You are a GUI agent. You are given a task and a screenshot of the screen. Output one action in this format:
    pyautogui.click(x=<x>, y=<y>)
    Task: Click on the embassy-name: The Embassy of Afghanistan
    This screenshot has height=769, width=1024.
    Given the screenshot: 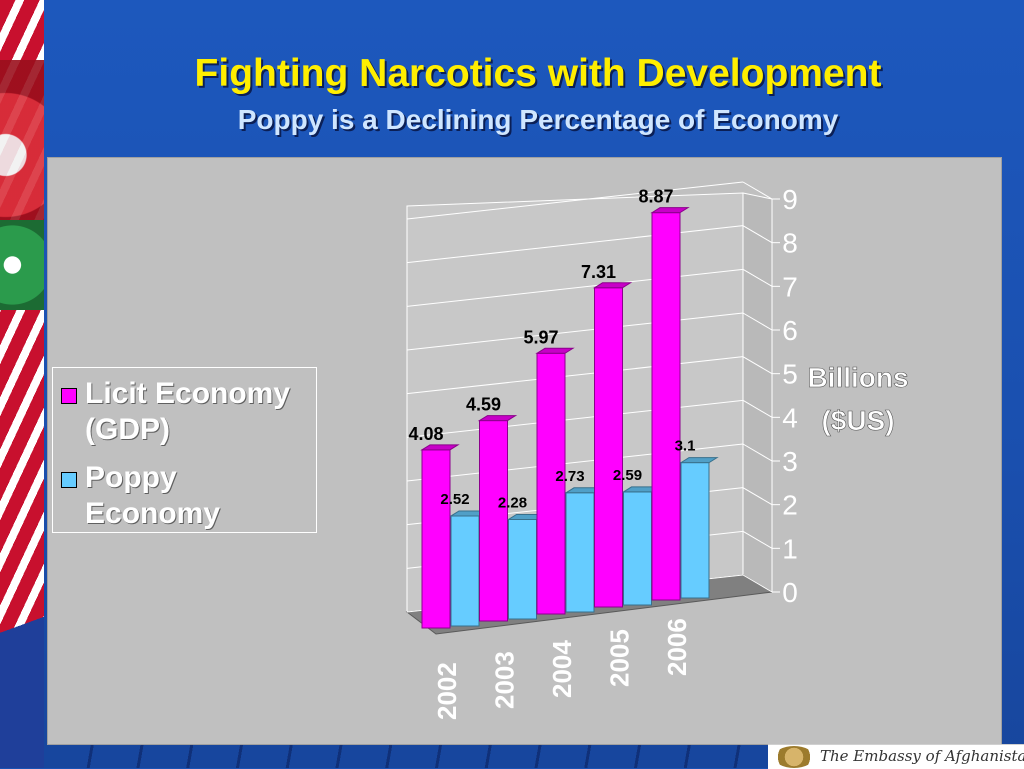 What is the action you would take?
    pyautogui.click(x=922, y=756)
    